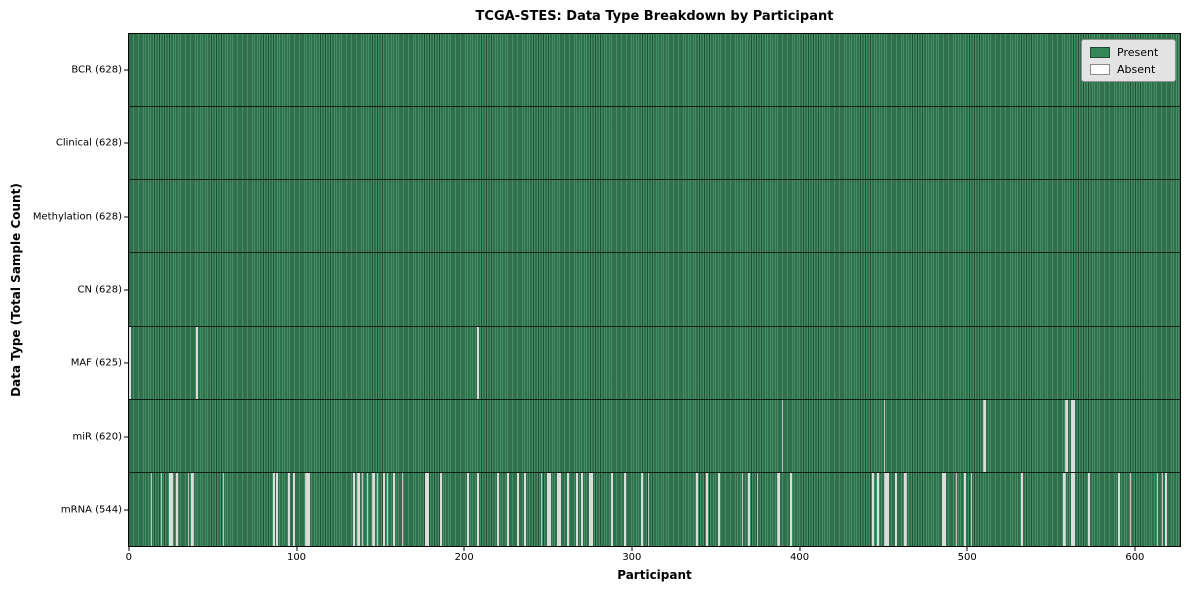  Describe the element at coordinates (1100, 52) in the screenshot. I see `present-swatch-icon` at that location.